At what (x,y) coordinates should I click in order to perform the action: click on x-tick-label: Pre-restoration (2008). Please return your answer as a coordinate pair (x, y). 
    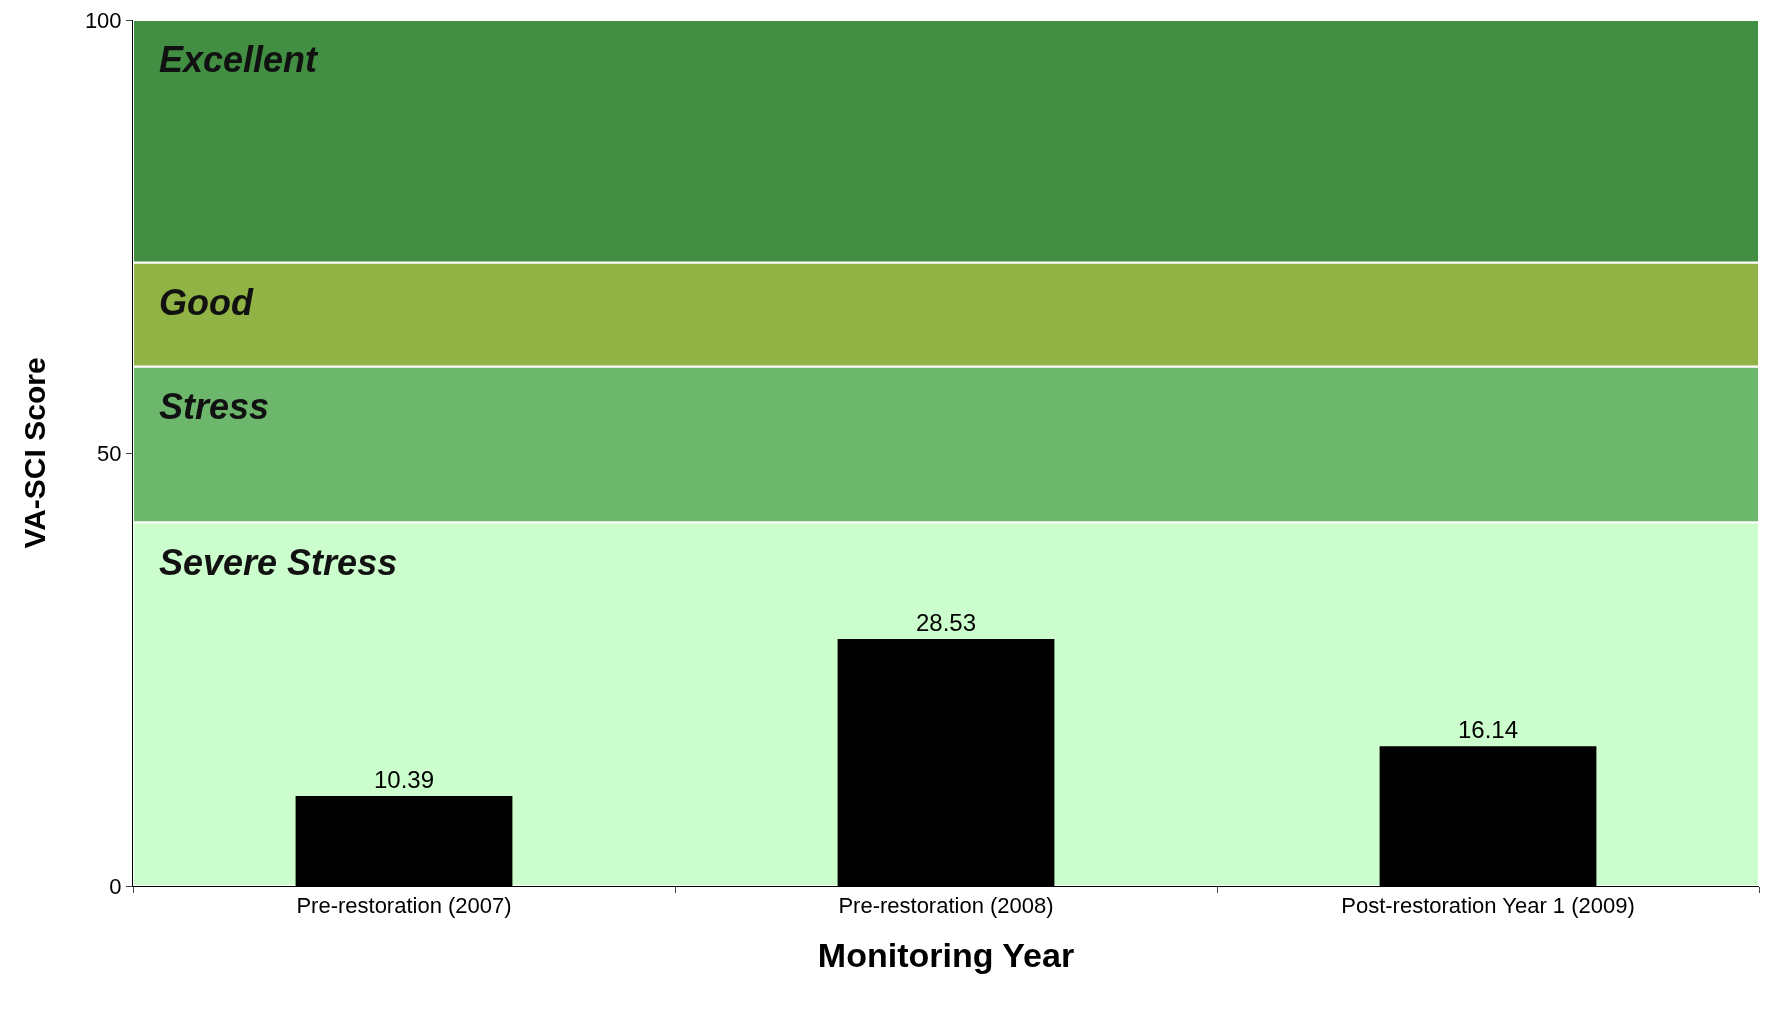
    Looking at the image, I should click on (946, 906).